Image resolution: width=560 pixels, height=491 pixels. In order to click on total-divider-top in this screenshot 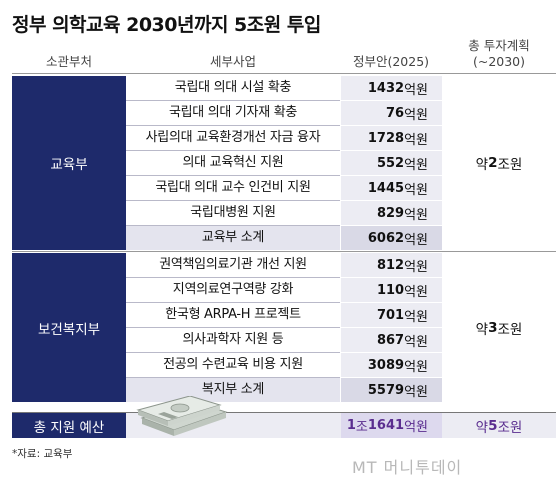, I will do `click(284, 412)`.